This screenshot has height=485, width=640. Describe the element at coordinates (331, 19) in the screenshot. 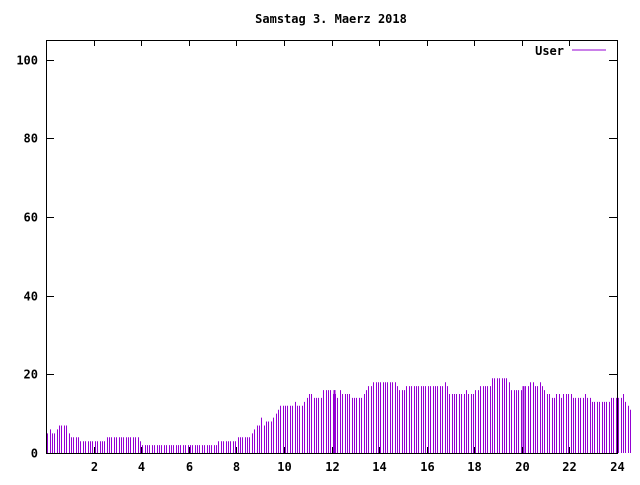

I see `chart-title: Samstag 3. Maerz 2018` at that location.